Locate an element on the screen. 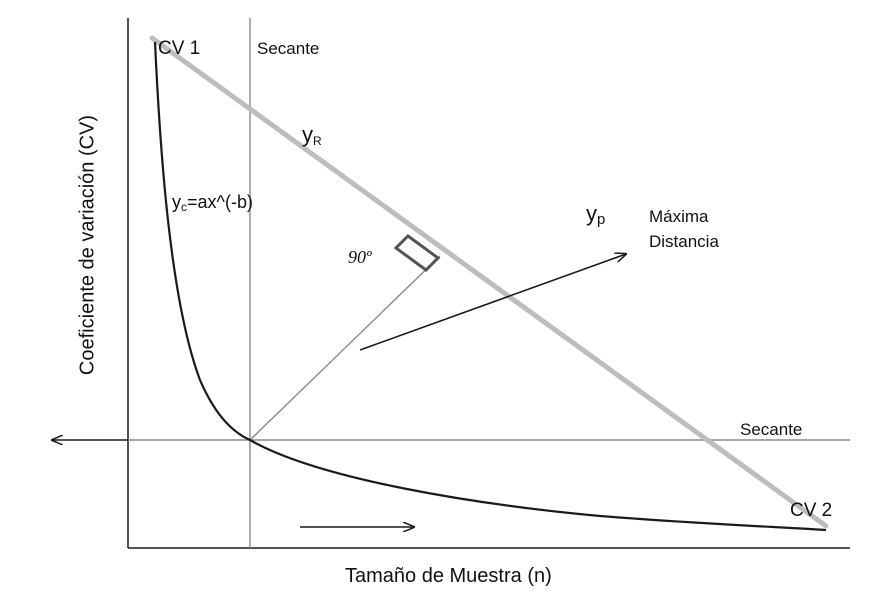 This screenshot has height=592, width=877. max-distance-label-line2: Distancia is located at coordinates (684, 241).